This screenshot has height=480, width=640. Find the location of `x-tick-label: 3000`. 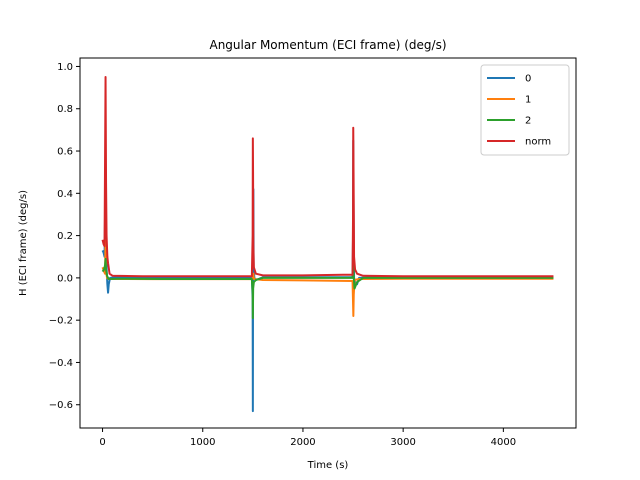

x-tick-label: 3000 is located at coordinates (402, 442).